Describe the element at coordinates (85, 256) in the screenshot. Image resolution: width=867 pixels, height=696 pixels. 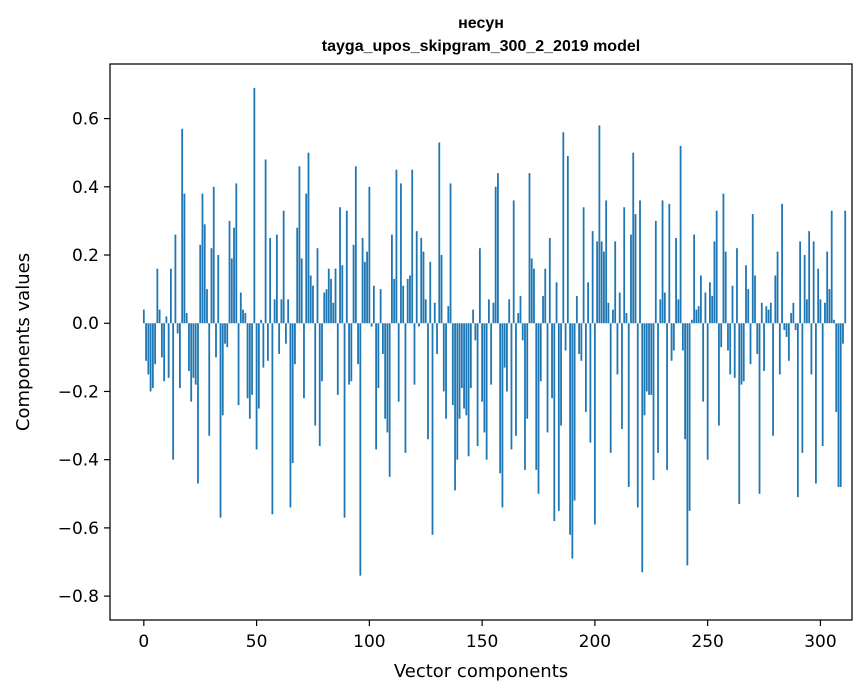
I see `y-tick-label: 0.2` at that location.